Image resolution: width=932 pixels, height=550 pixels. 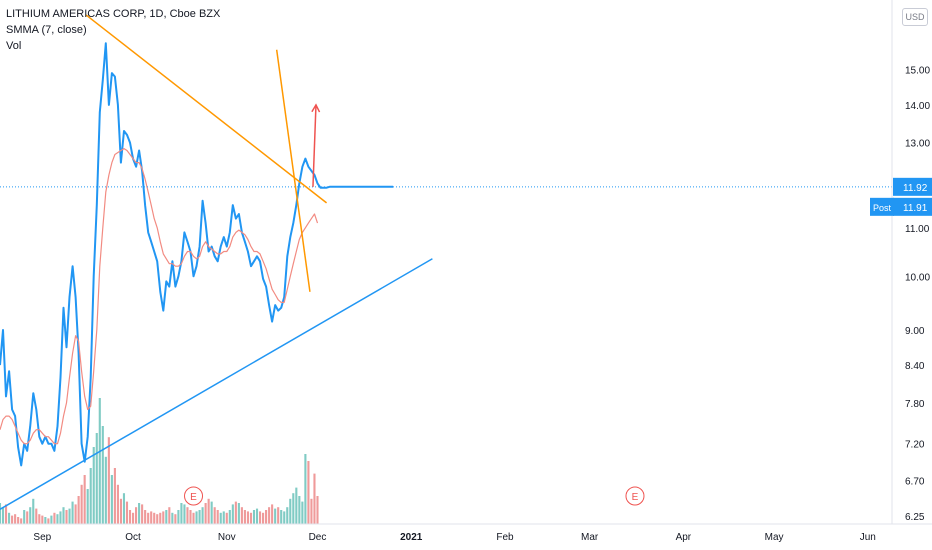 I want to click on last-price-label: 11.92, so click(x=915, y=188).